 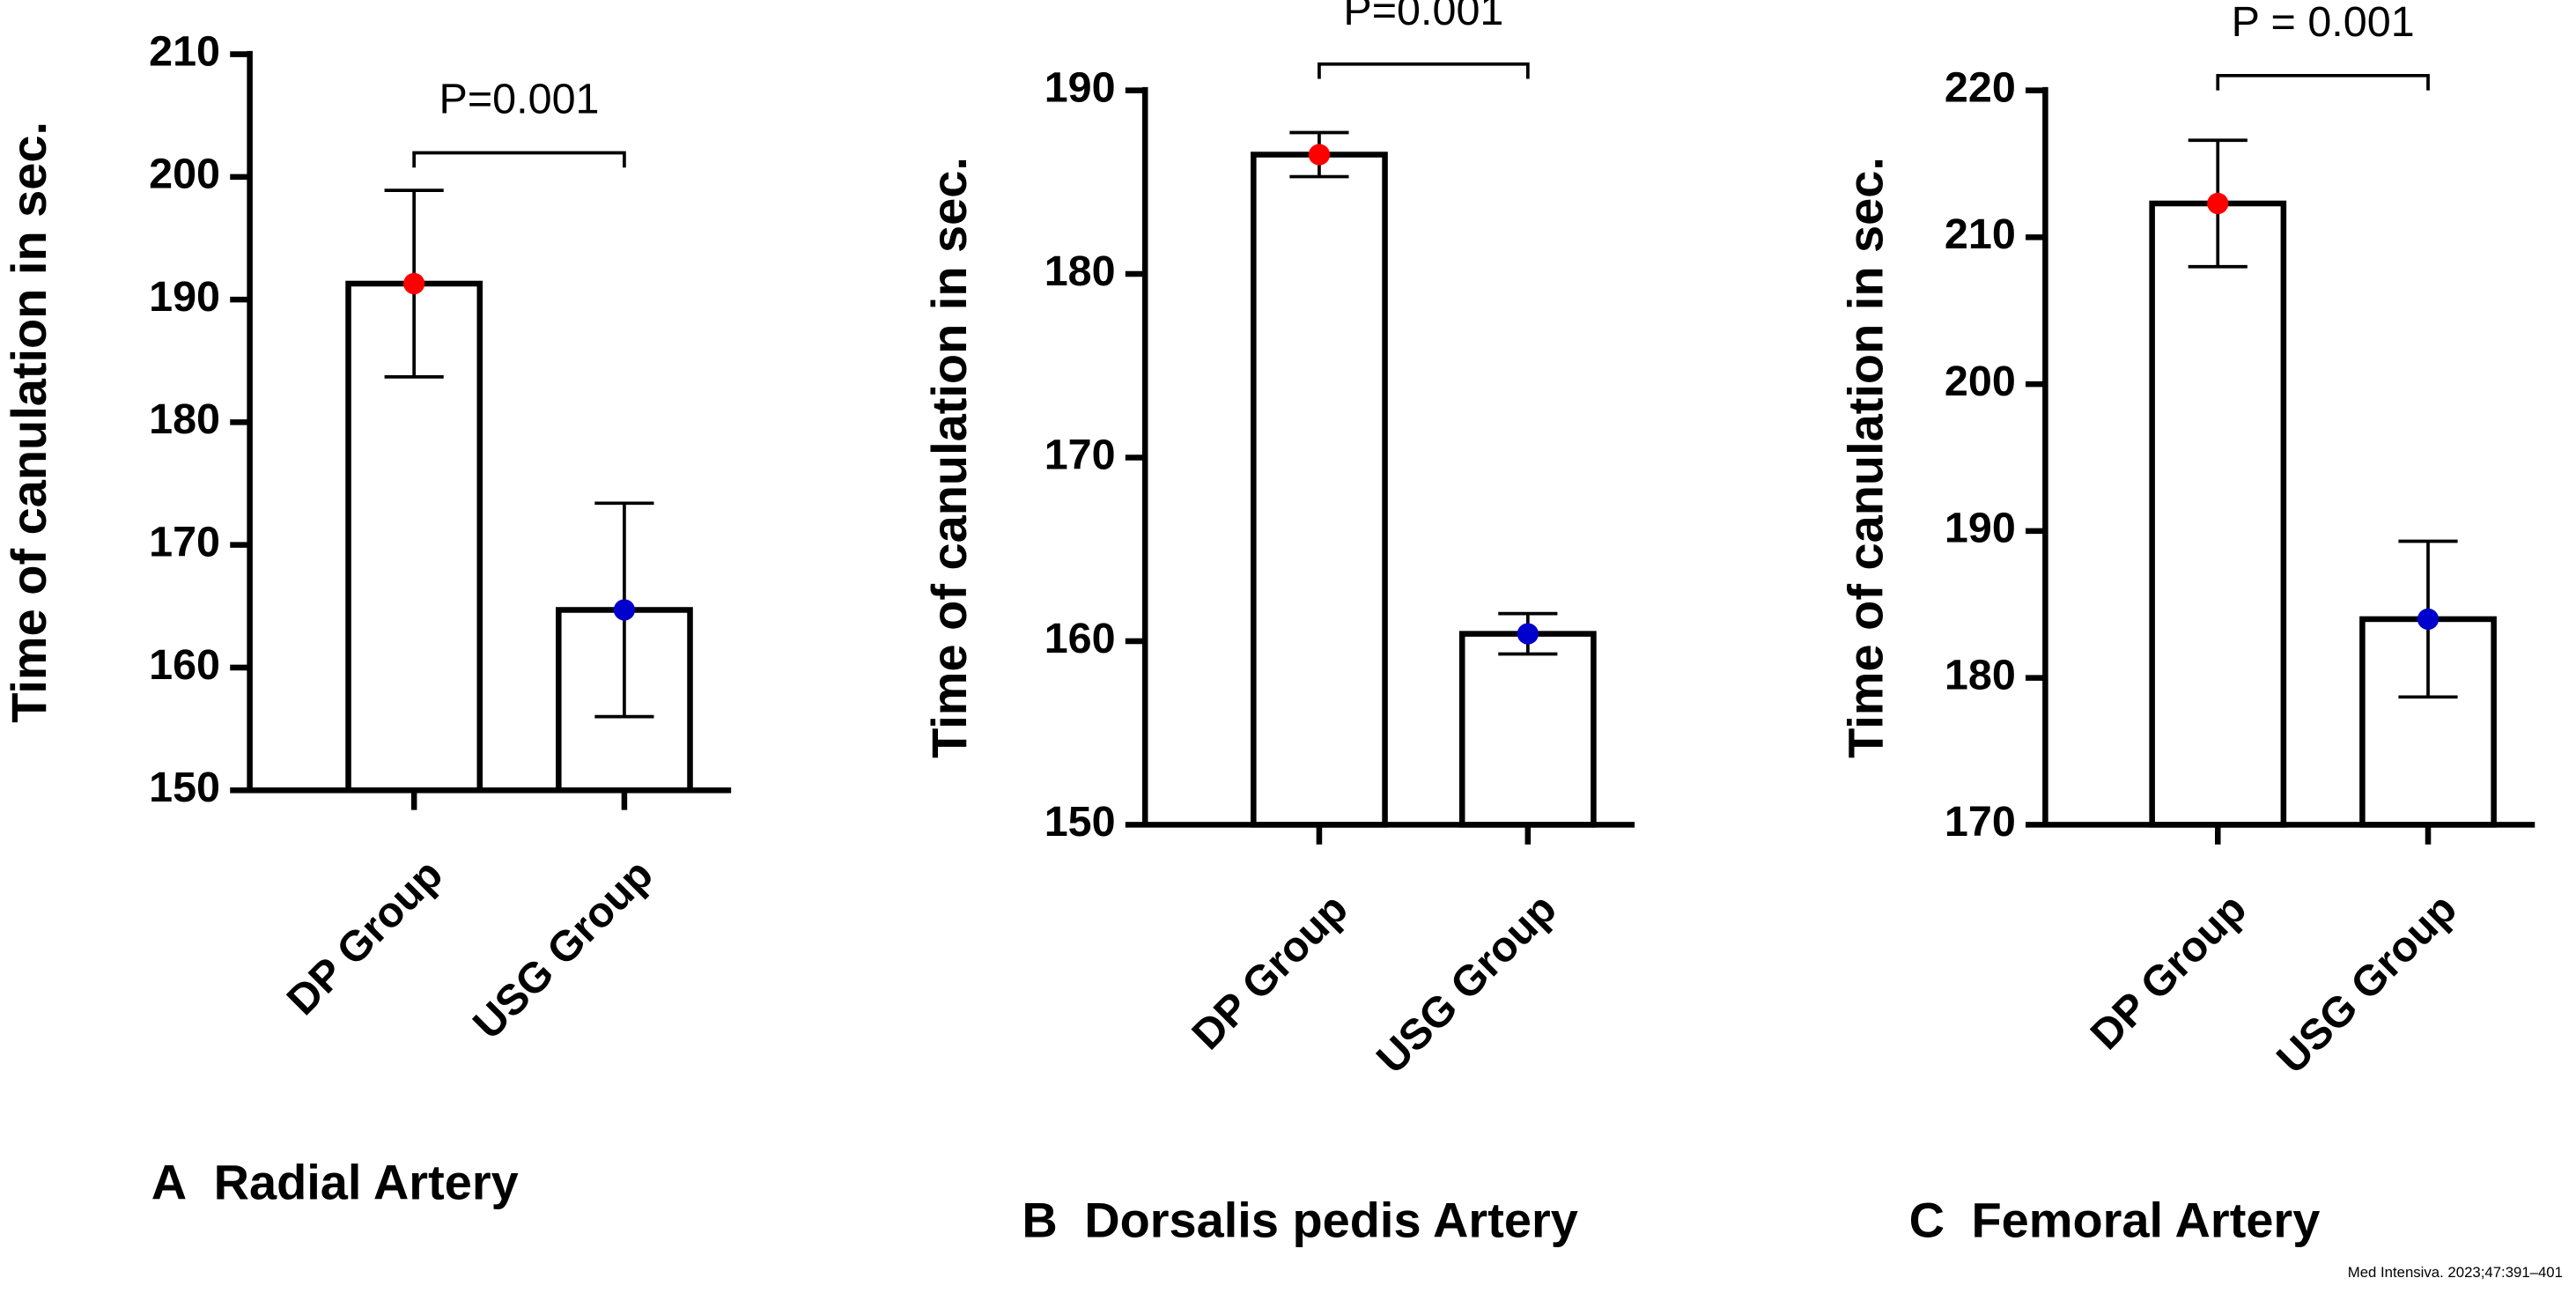 What do you see at coordinates (2323, 23) in the screenshot?
I see `p-value: P = 0.001` at bounding box center [2323, 23].